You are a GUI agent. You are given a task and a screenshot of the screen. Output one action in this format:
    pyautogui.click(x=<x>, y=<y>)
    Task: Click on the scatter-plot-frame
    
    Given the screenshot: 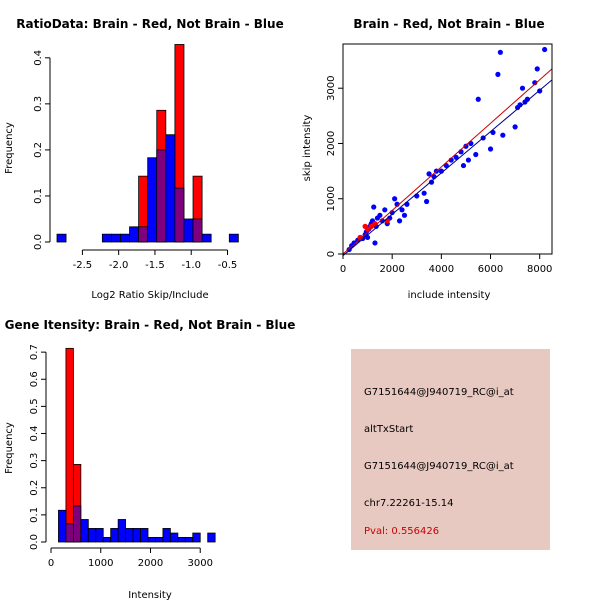 What is the action you would take?
    pyautogui.click(x=447, y=149)
    